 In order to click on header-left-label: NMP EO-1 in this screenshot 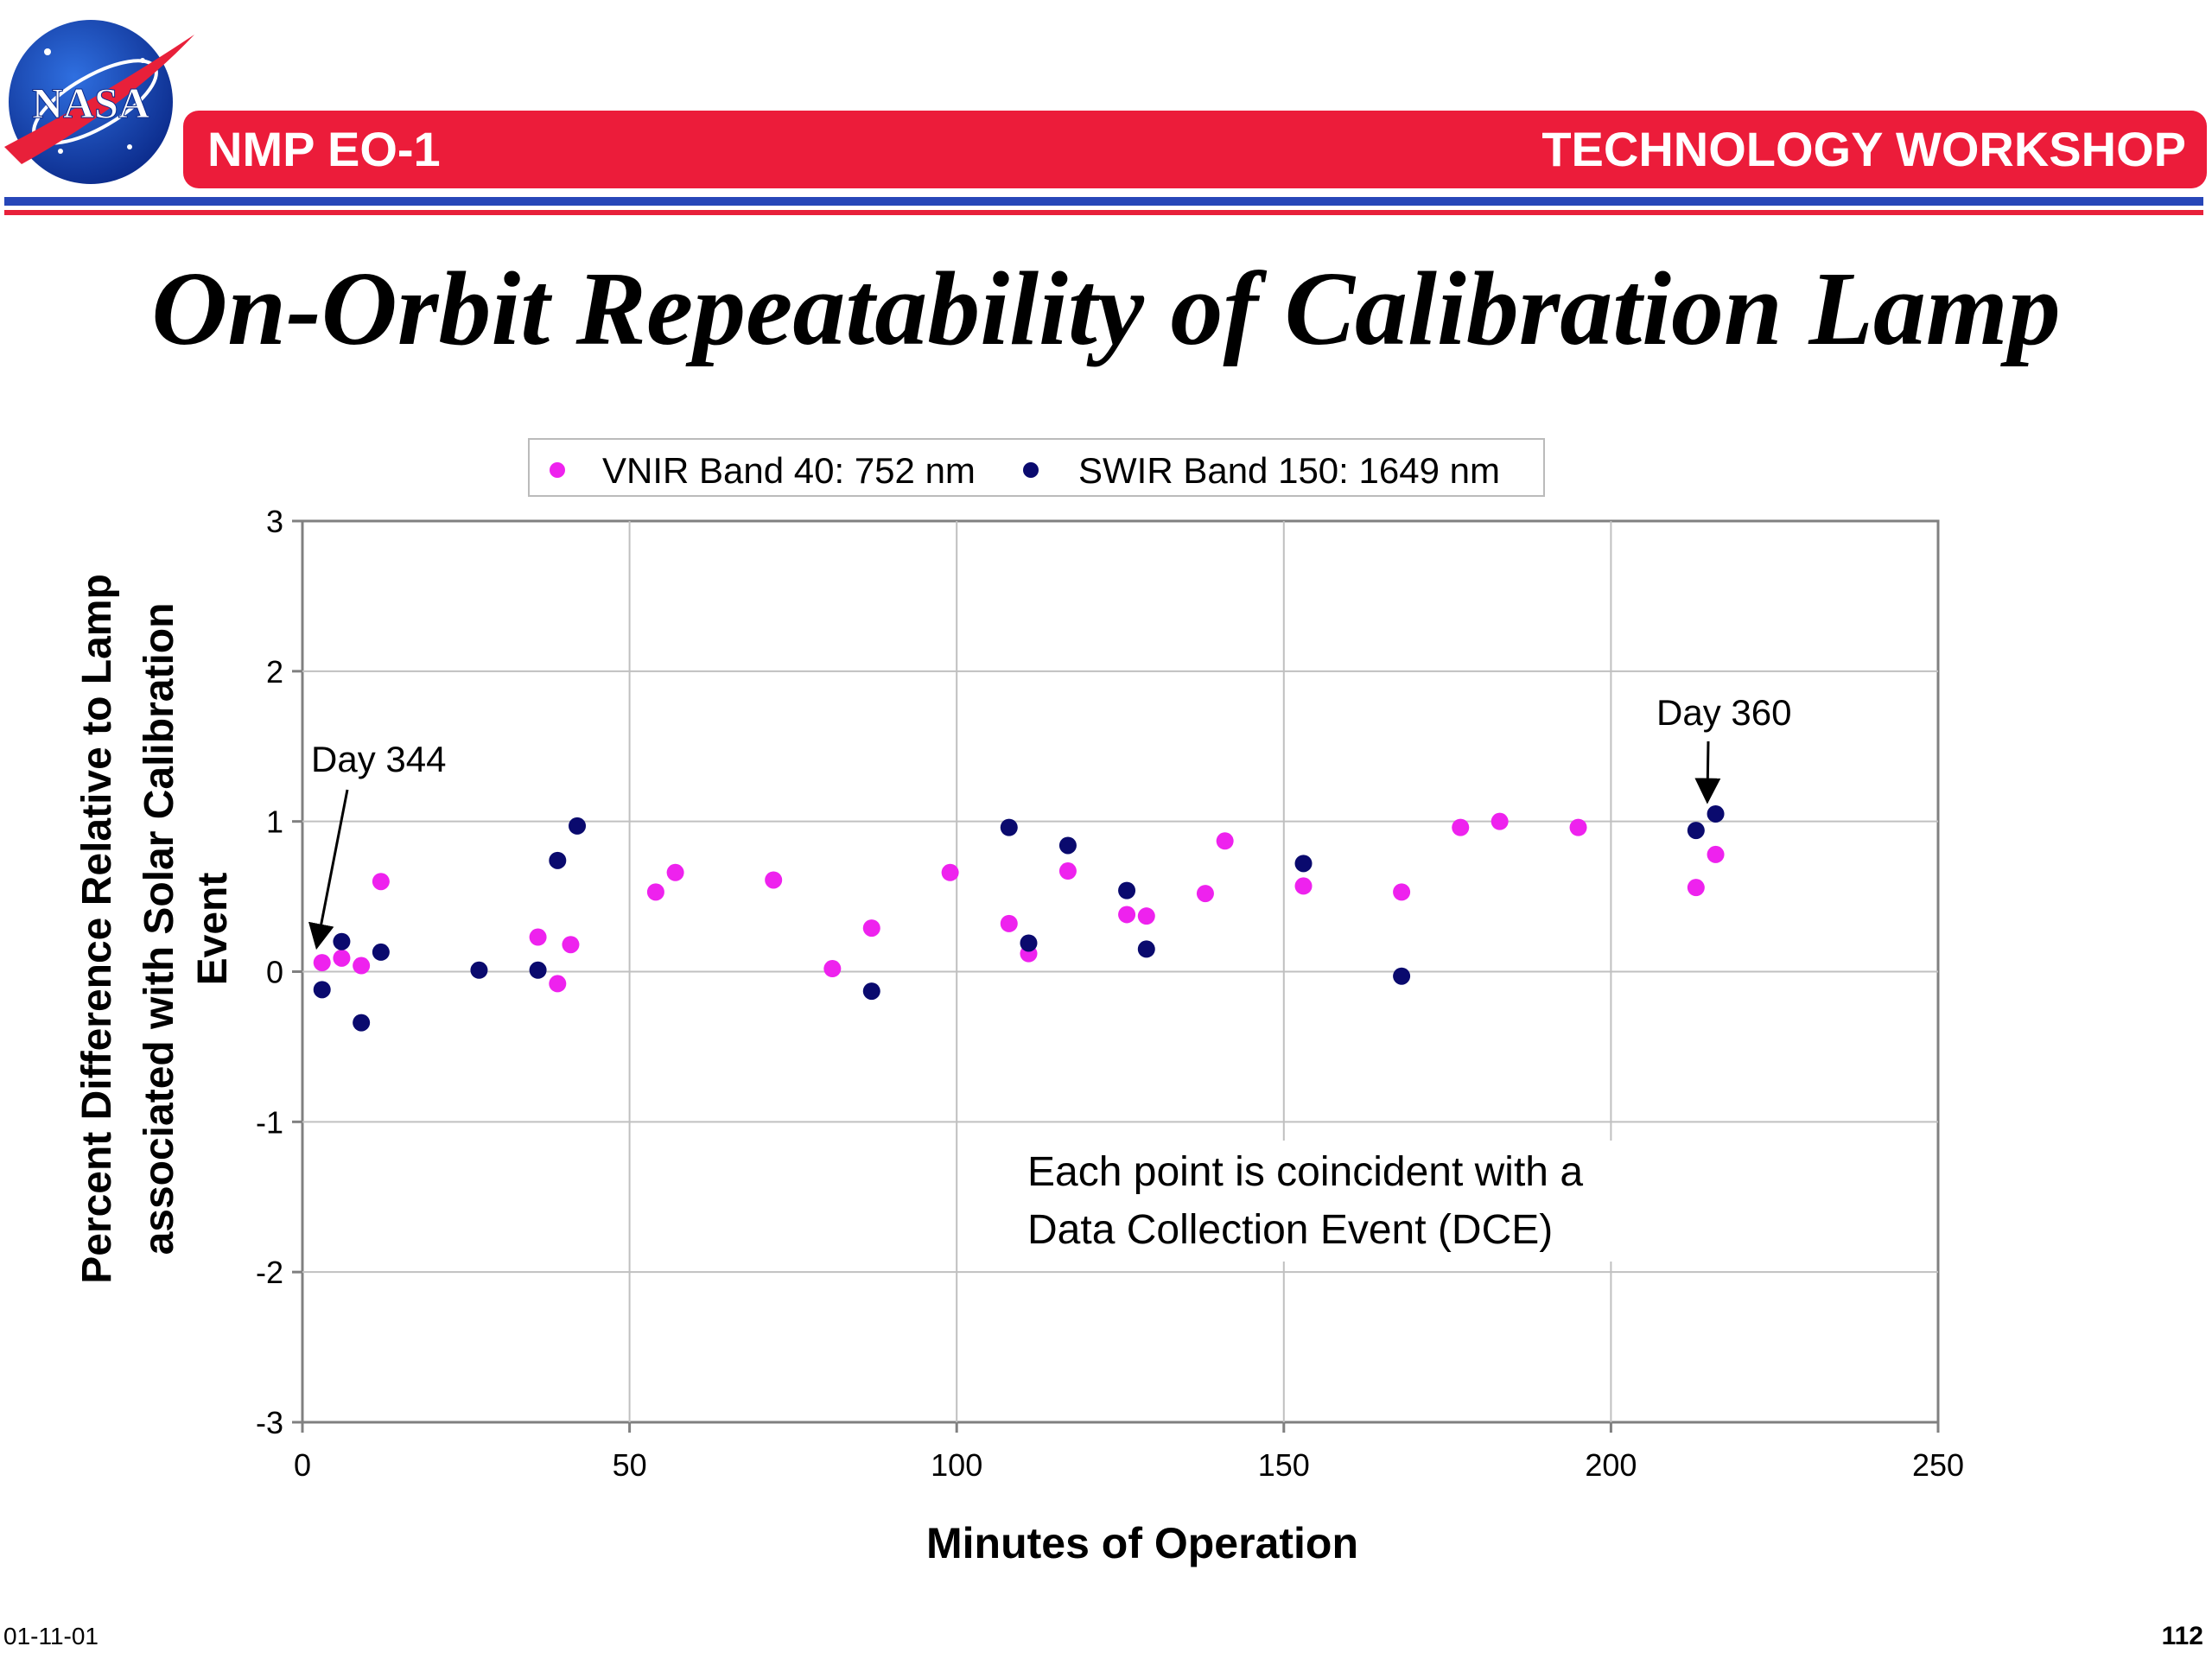, I will do `click(324, 149)`.